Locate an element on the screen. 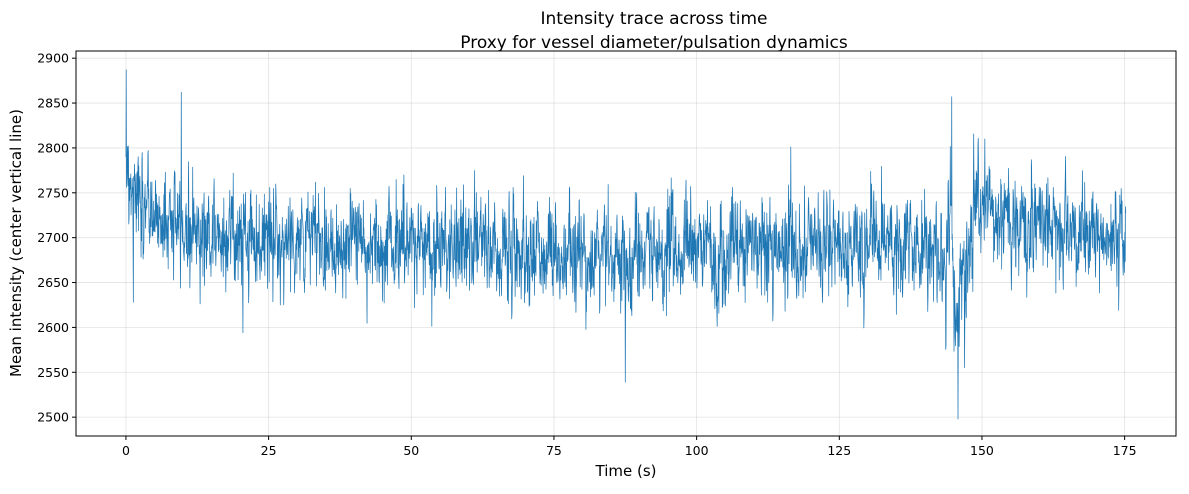 Image resolution: width=1189 pixels, height=494 pixels. x-tick-label: 0 is located at coordinates (126, 450).